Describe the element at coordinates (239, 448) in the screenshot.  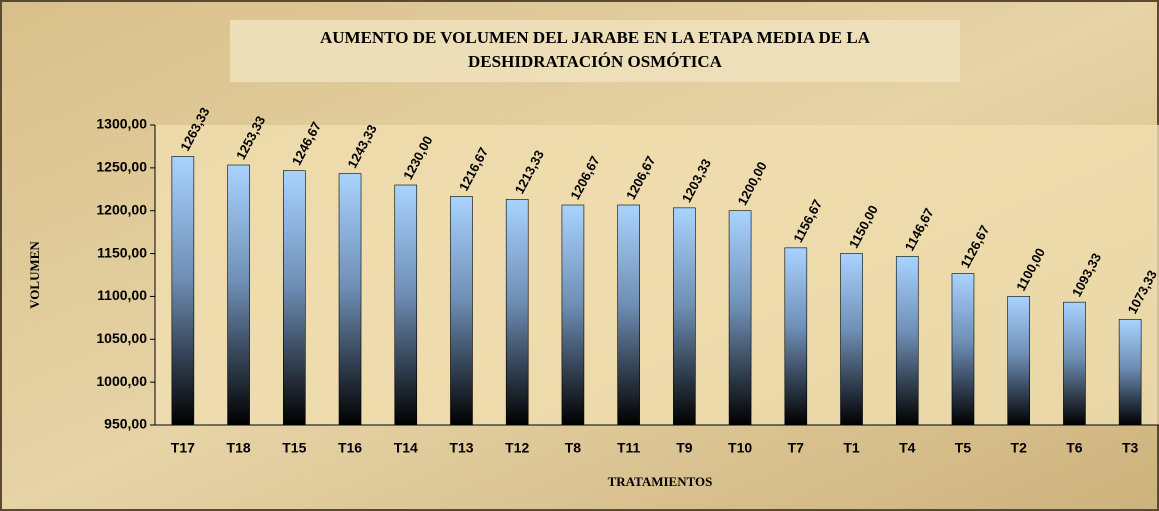
I see `x-tick-label: T18` at that location.